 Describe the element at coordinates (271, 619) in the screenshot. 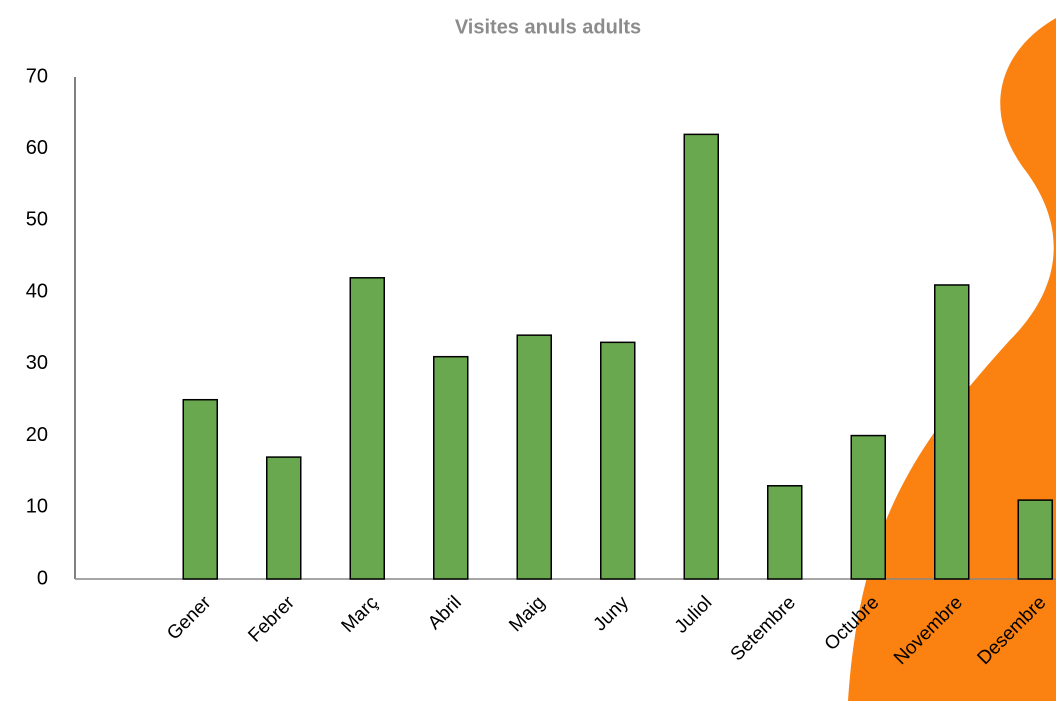

I see `x-tick-label: Febrer` at that location.